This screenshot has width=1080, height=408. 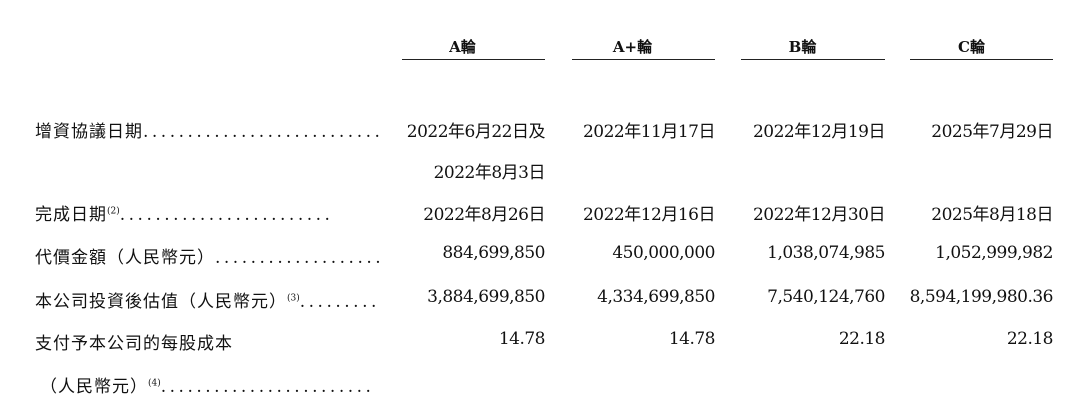 What do you see at coordinates (663, 253) in the screenshot?
I see `cell-consideration-amount-a-plus: 450,000,000` at bounding box center [663, 253].